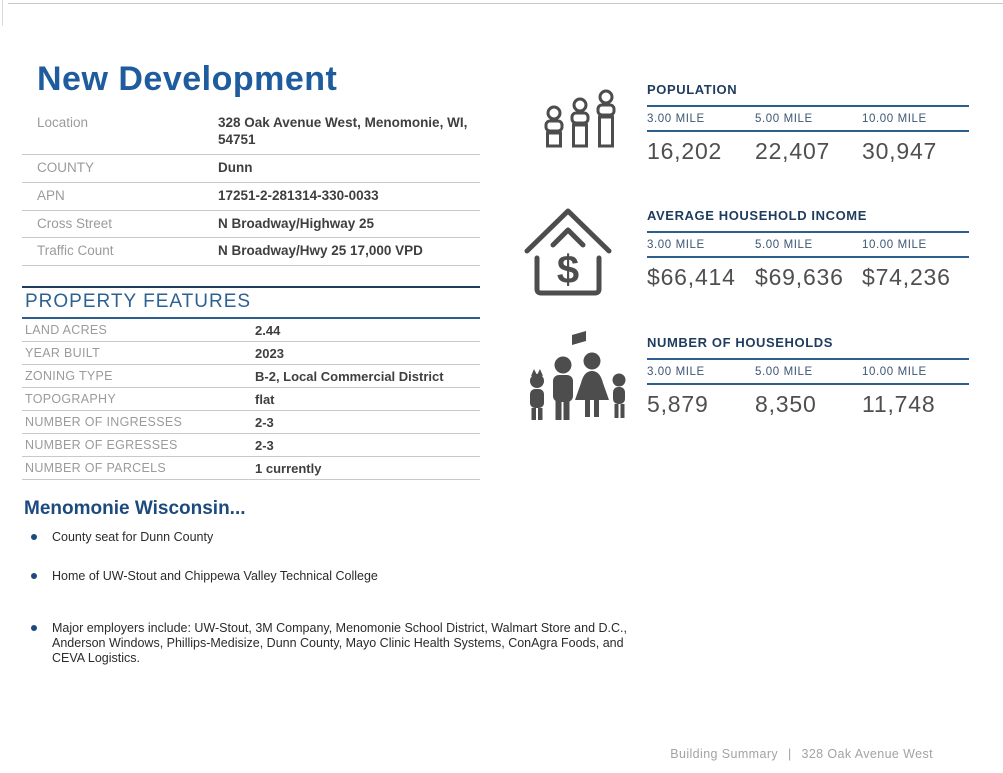  Describe the element at coordinates (678, 404) in the screenshot. I see `stat-value: 5,879` at that location.